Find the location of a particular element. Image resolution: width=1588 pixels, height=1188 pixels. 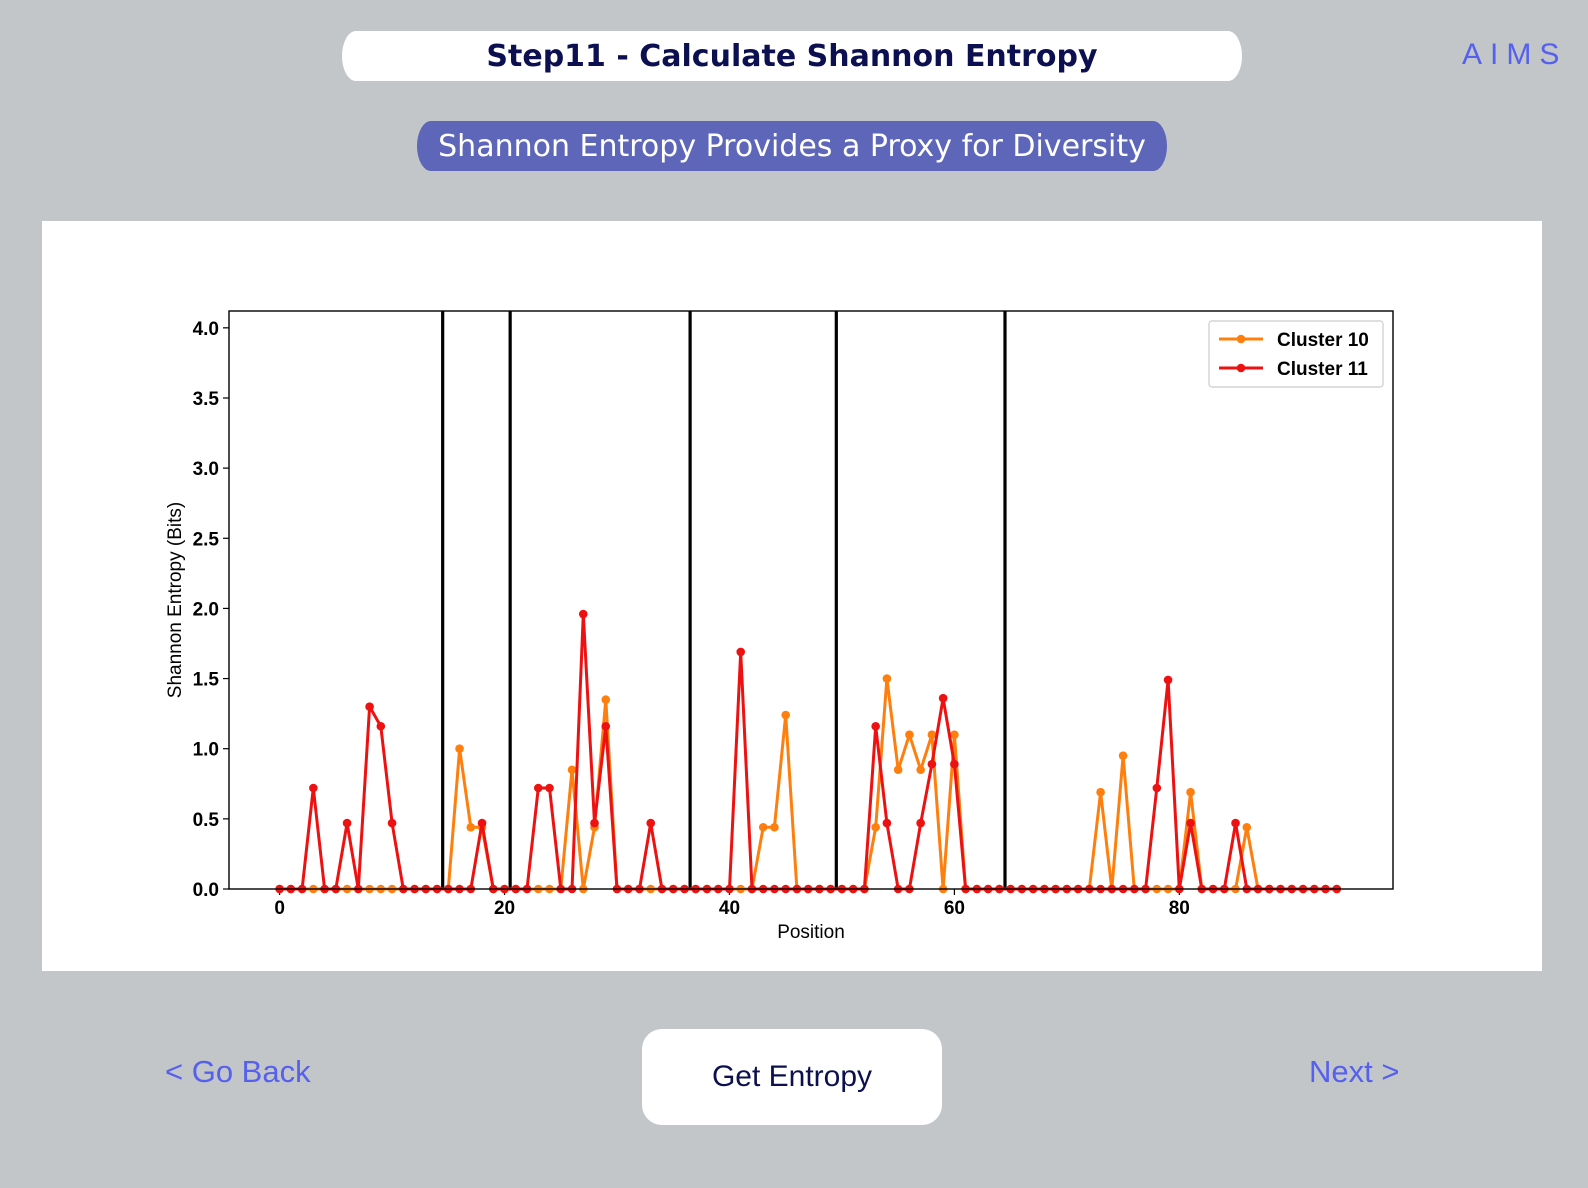

brand-logo: AIMS is located at coordinates (1515, 54).